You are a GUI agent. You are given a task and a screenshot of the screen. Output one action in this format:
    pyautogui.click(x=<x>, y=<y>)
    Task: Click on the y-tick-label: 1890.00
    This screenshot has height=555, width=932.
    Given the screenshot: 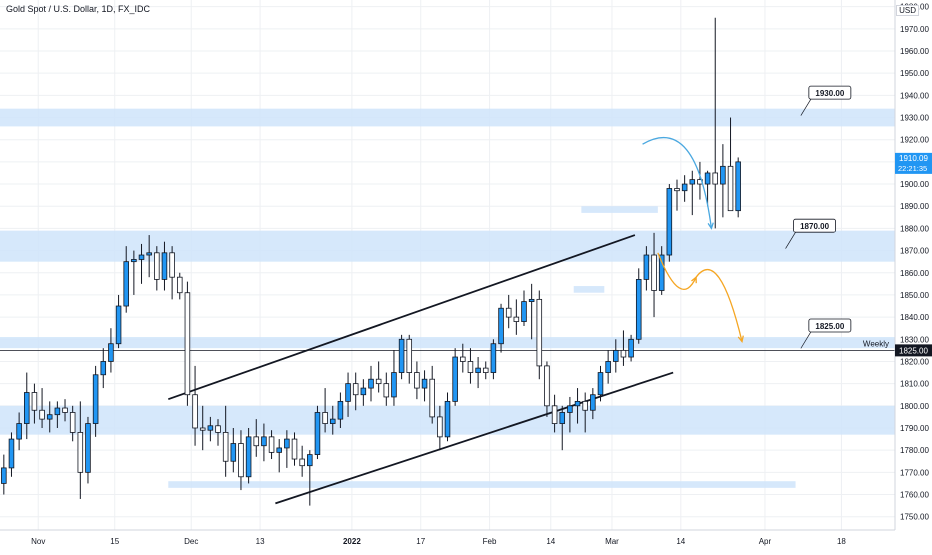 What is the action you would take?
    pyautogui.click(x=914, y=206)
    